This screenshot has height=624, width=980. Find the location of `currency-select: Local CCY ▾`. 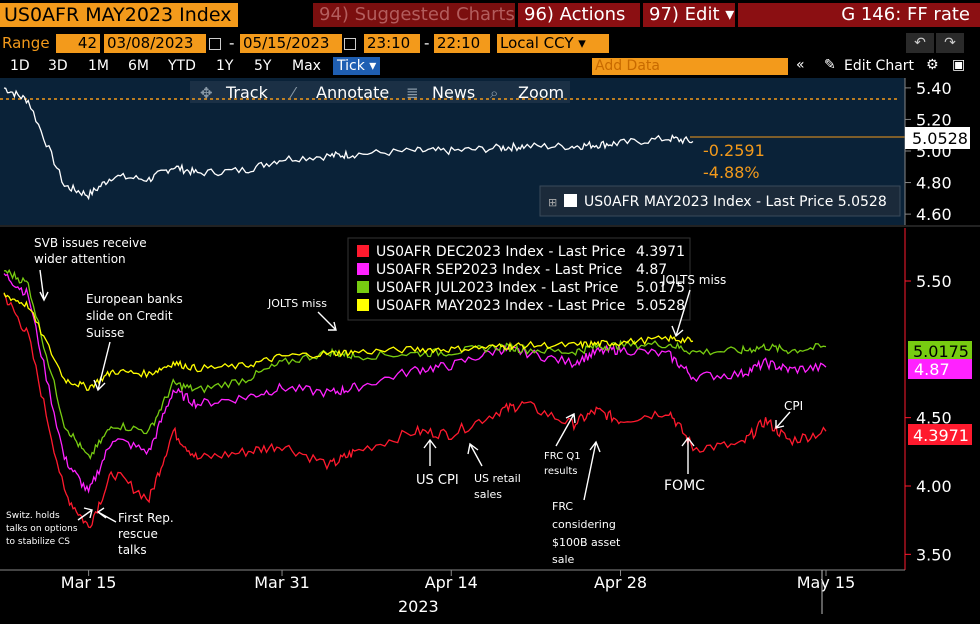

currency-select: Local CCY ▾ is located at coordinates (553, 43).